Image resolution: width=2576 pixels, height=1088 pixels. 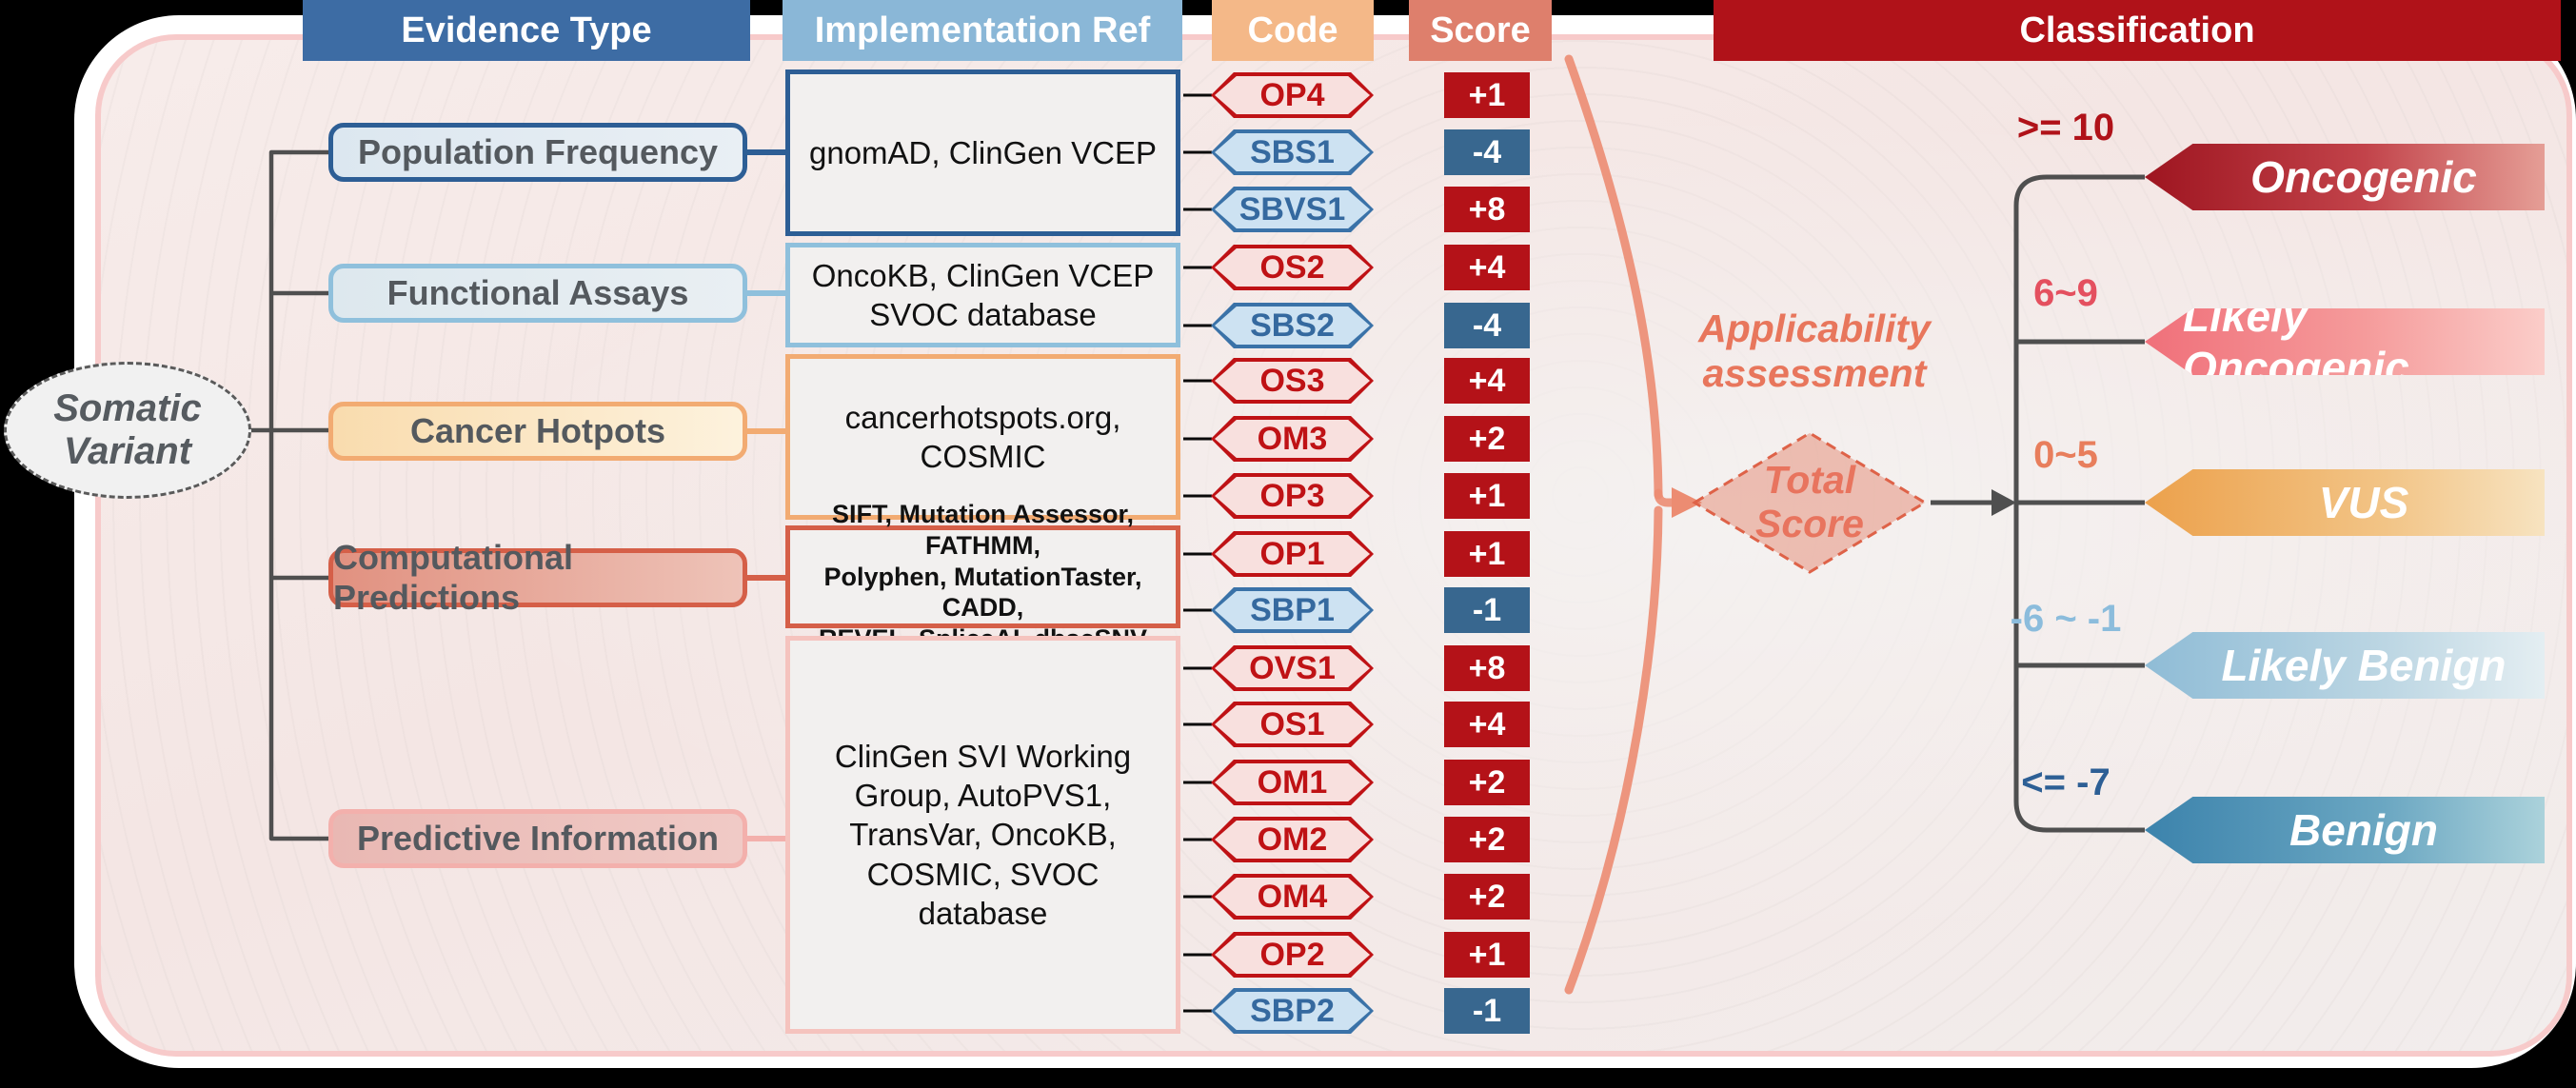 What do you see at coordinates (2345, 177) in the screenshot?
I see `banner-oncogenic: Oncogenic` at bounding box center [2345, 177].